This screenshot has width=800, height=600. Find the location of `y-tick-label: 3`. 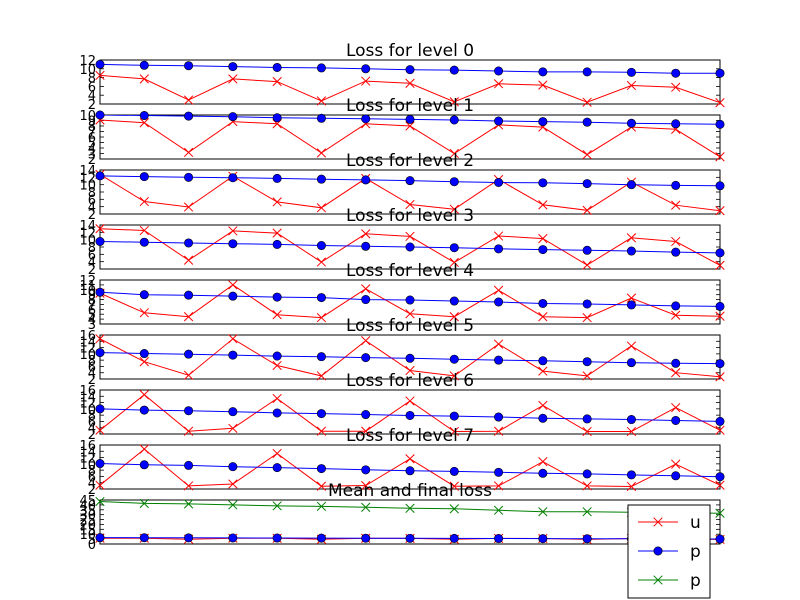

y-tick-label: 3 is located at coordinates (92, 325).